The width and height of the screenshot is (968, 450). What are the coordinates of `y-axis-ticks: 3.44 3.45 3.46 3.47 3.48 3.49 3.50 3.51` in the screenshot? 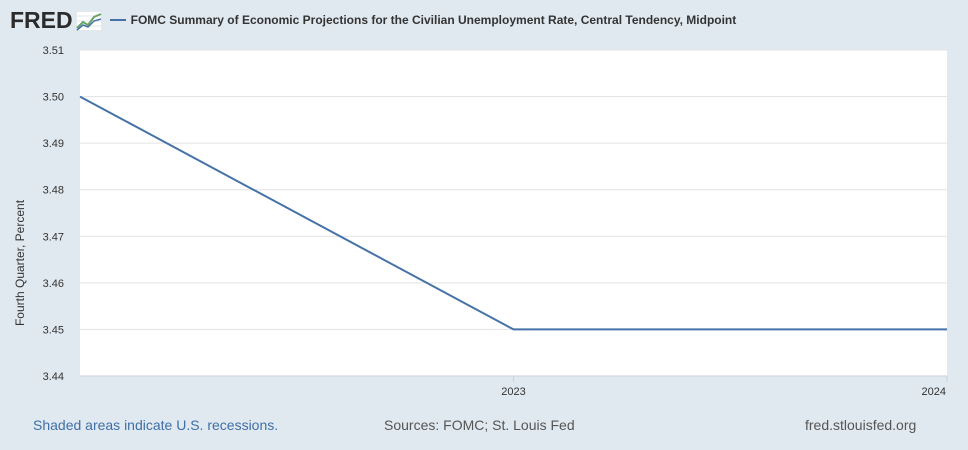 It's located at (53, 214).